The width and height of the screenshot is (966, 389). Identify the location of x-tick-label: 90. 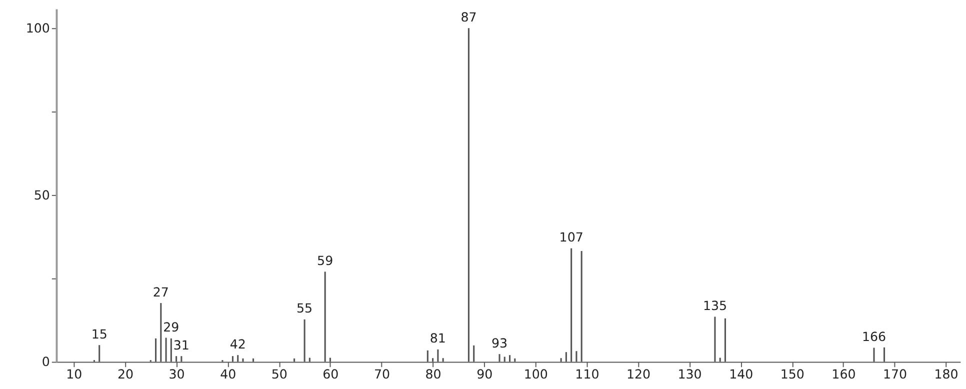
(484, 374).